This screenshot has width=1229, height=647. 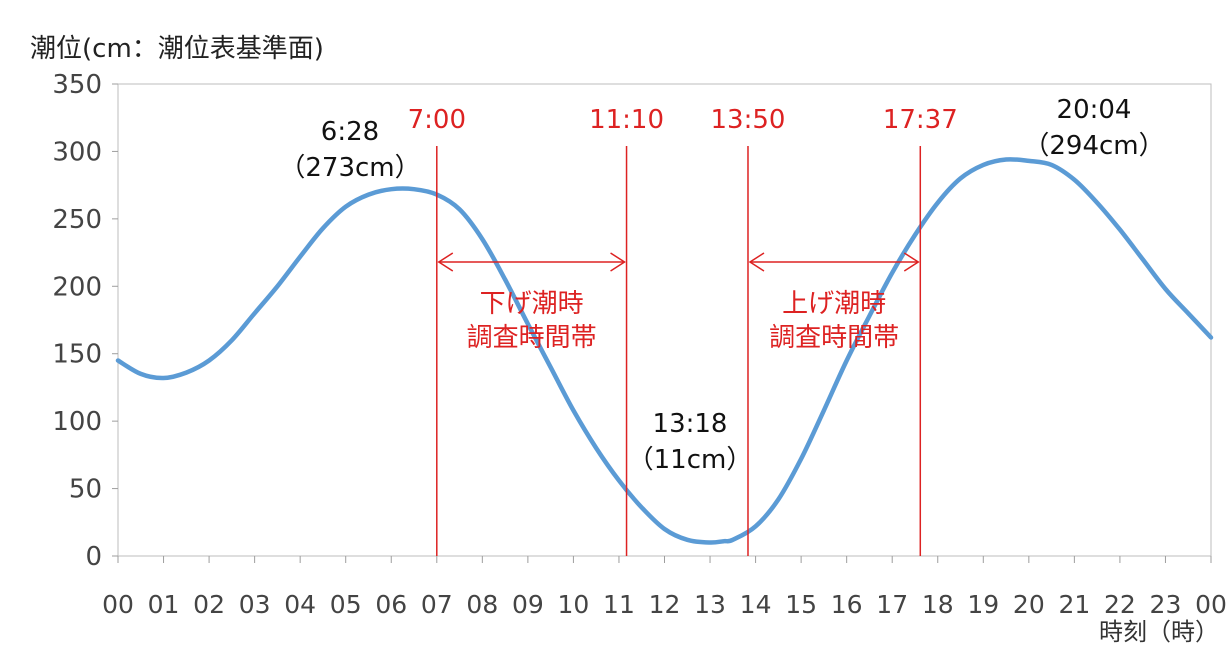 What do you see at coordinates (177, 49) in the screenshot?
I see `y-axis-title: 潮位(cm：潮位表基準面)` at bounding box center [177, 49].